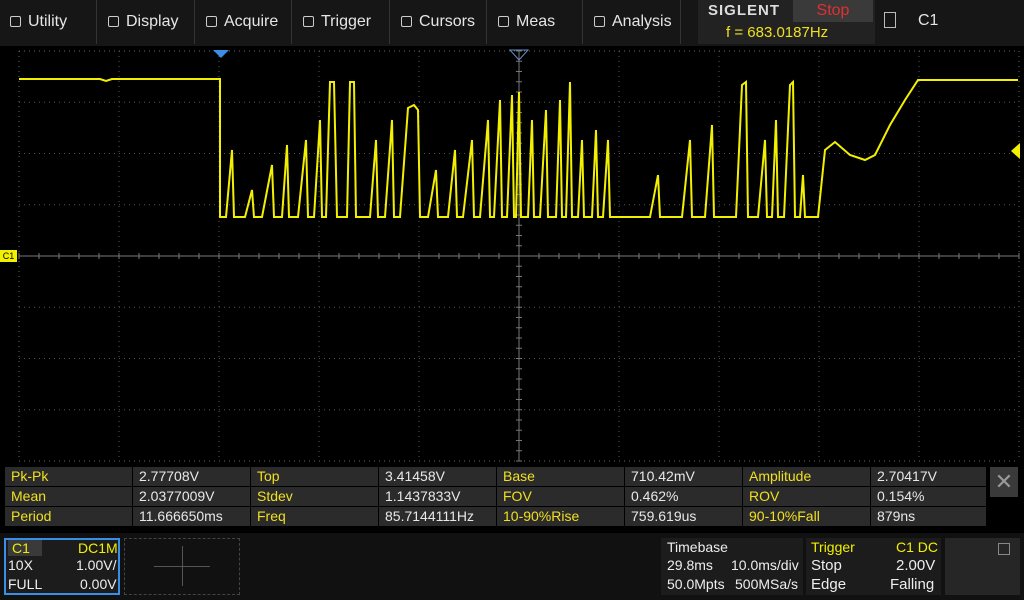 This screenshot has width=1024, height=600. I want to click on measurement-value: 759.619us, so click(684, 516).